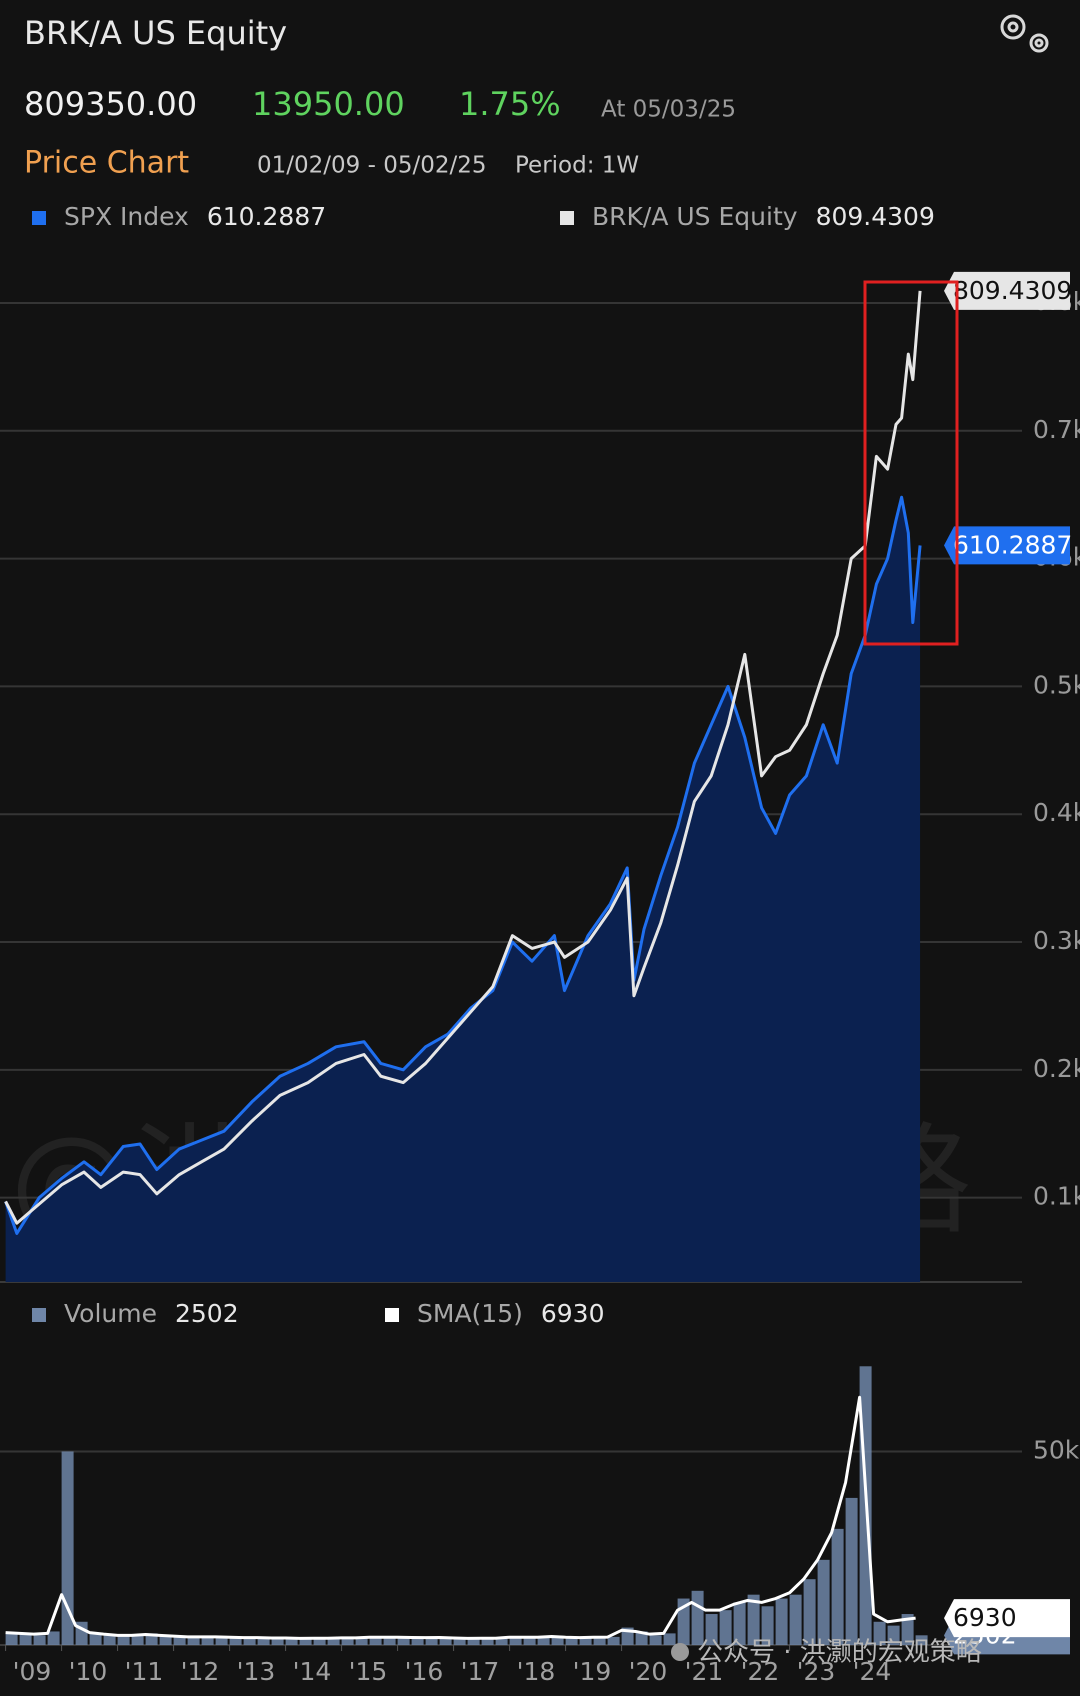  I want to click on as-of: At 05/03/25, so click(668, 110).